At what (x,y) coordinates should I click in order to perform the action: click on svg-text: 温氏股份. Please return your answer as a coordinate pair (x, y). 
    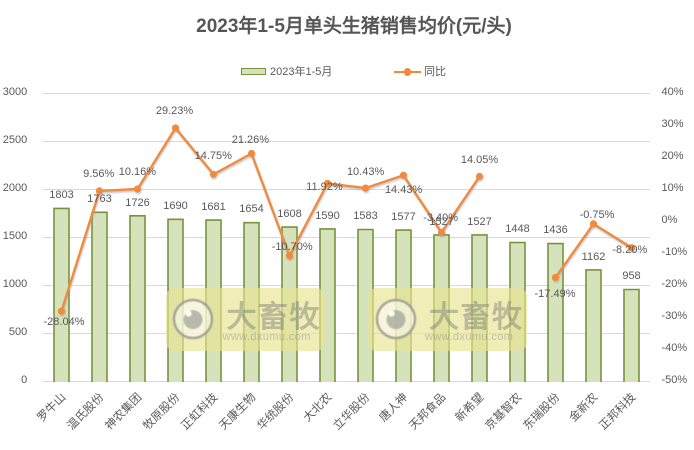
    Looking at the image, I should click on (85, 411).